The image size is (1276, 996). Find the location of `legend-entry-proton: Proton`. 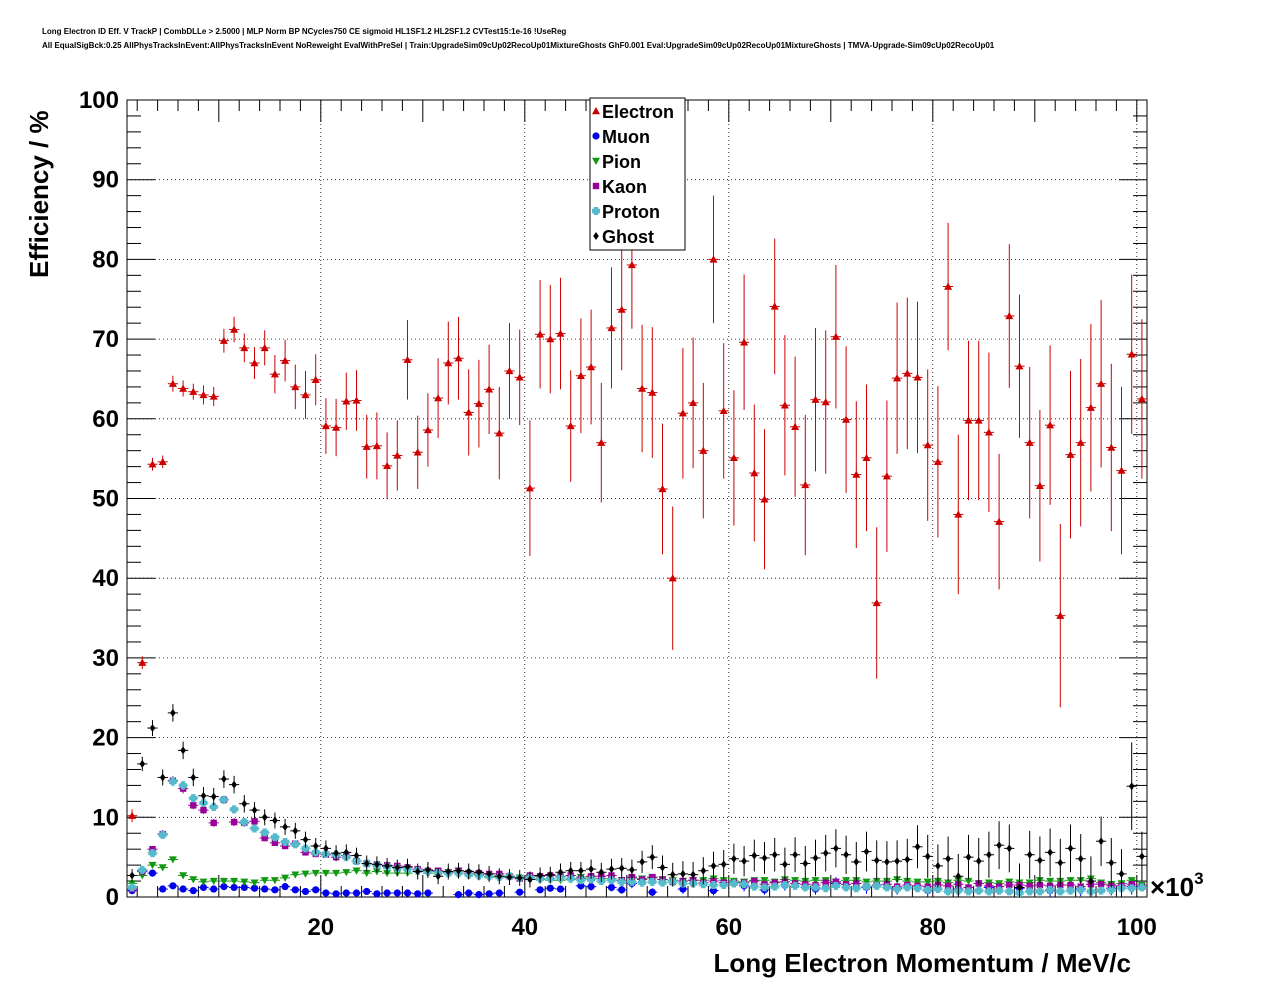

legend-entry-proton: Proton is located at coordinates (626, 212).